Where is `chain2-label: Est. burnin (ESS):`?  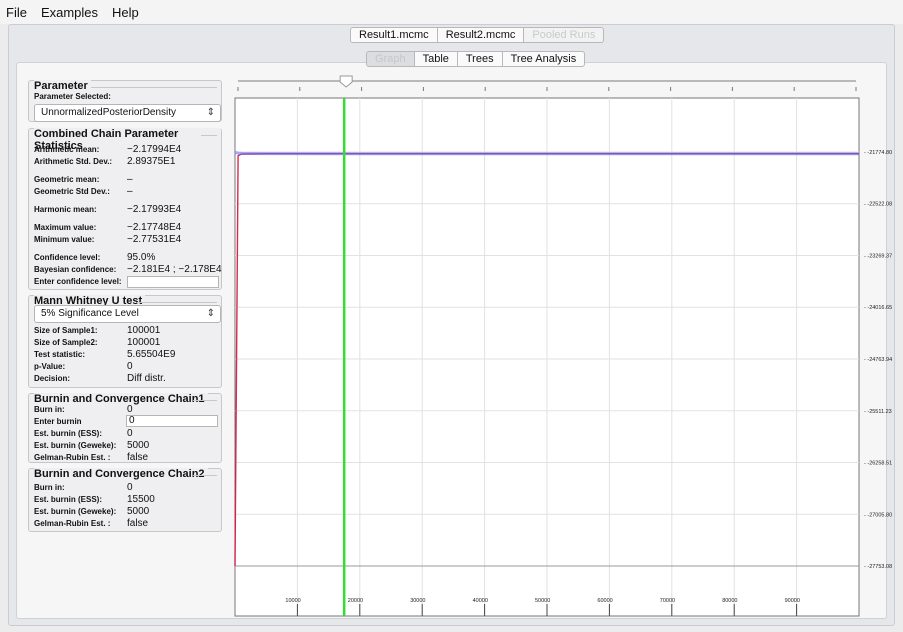
chain2-label: Est. burnin (ESS): is located at coordinates (68, 499).